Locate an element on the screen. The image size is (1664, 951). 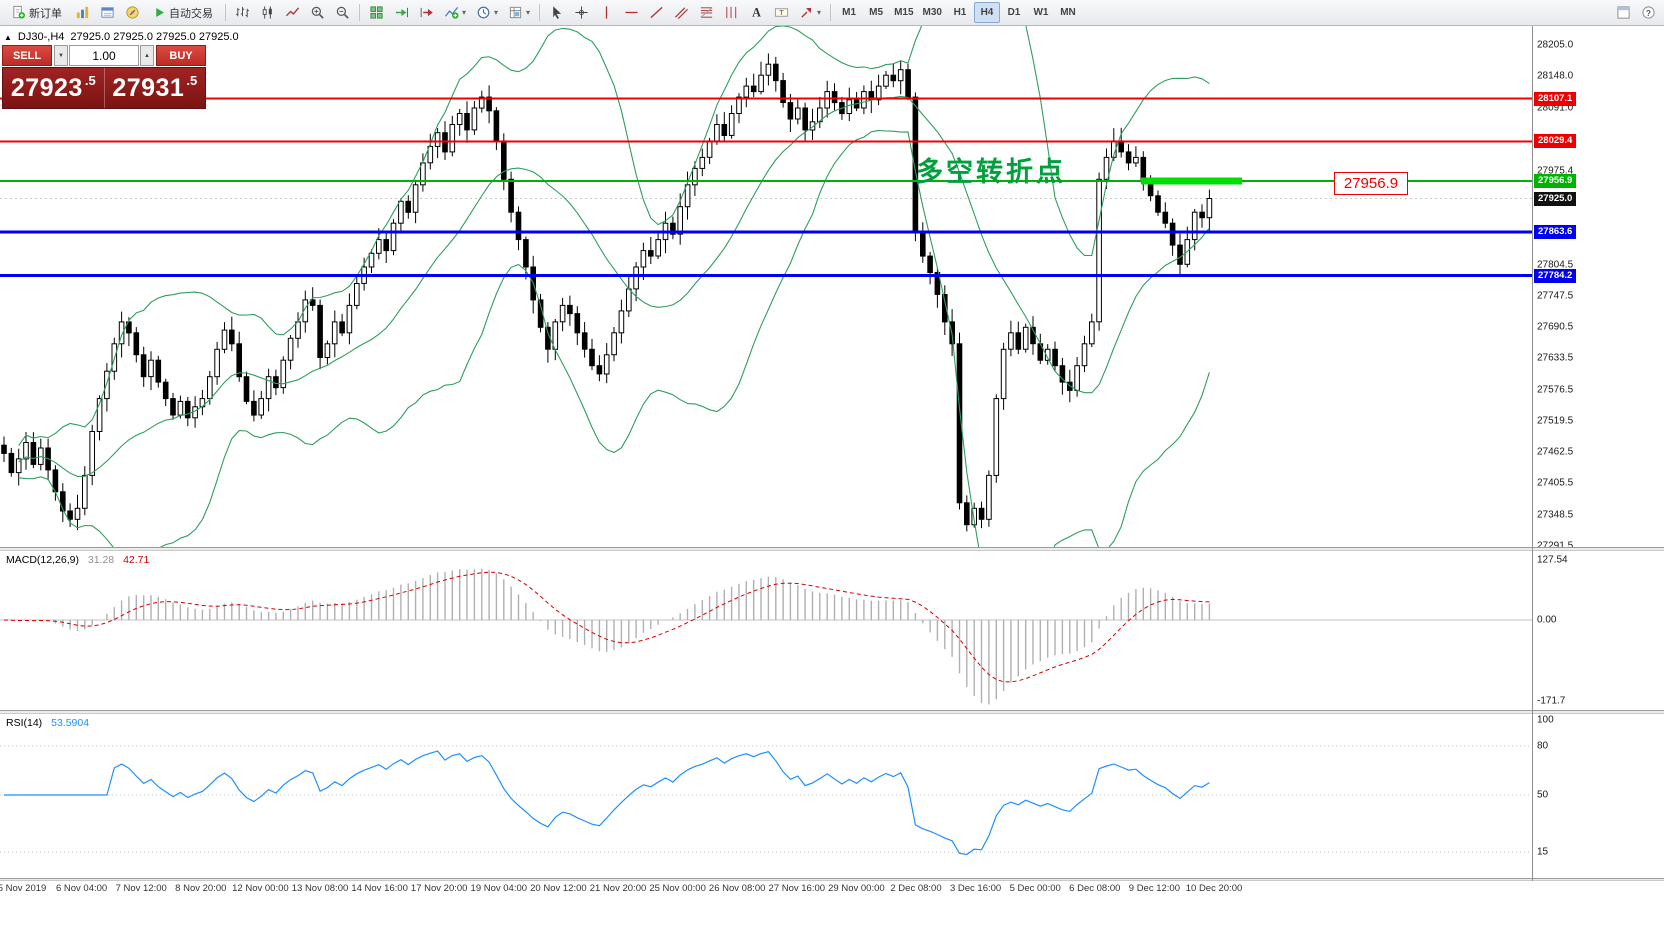
lot-size-input: 1.00 is located at coordinates (104, 55).